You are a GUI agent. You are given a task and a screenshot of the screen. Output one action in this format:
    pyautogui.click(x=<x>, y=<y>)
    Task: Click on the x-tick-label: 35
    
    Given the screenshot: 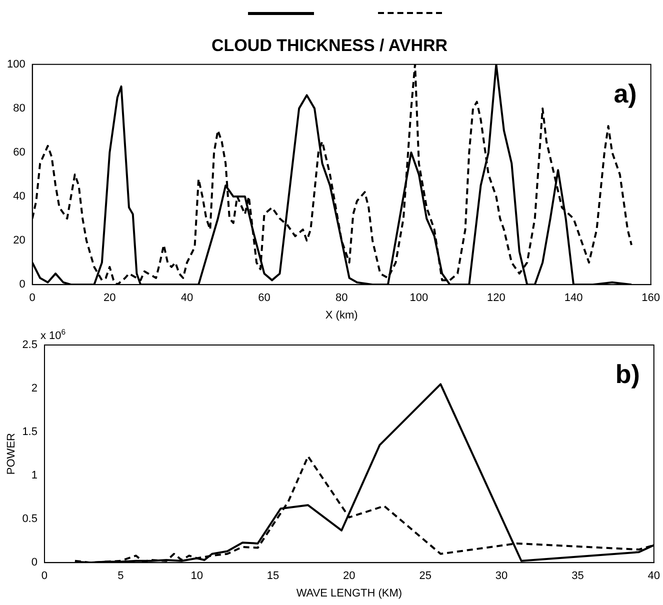 What is the action you would take?
    pyautogui.click(x=578, y=576)
    